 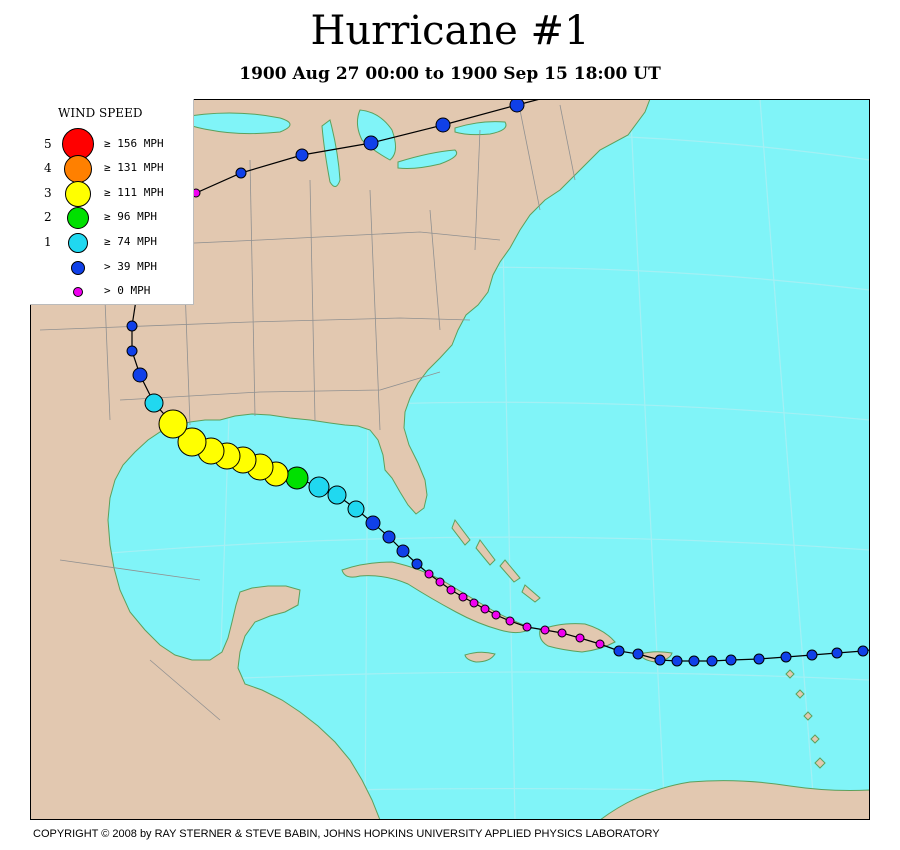 I want to click on legend-row-cat3: 3 ≥ 111 MPH, so click(x=111, y=194).